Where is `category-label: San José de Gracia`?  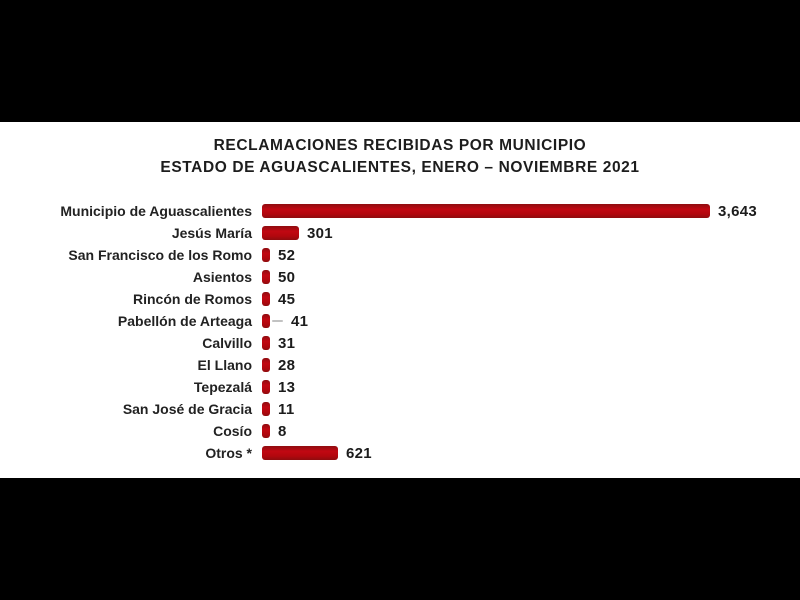
category-label: San José de Gracia is located at coordinates (187, 409).